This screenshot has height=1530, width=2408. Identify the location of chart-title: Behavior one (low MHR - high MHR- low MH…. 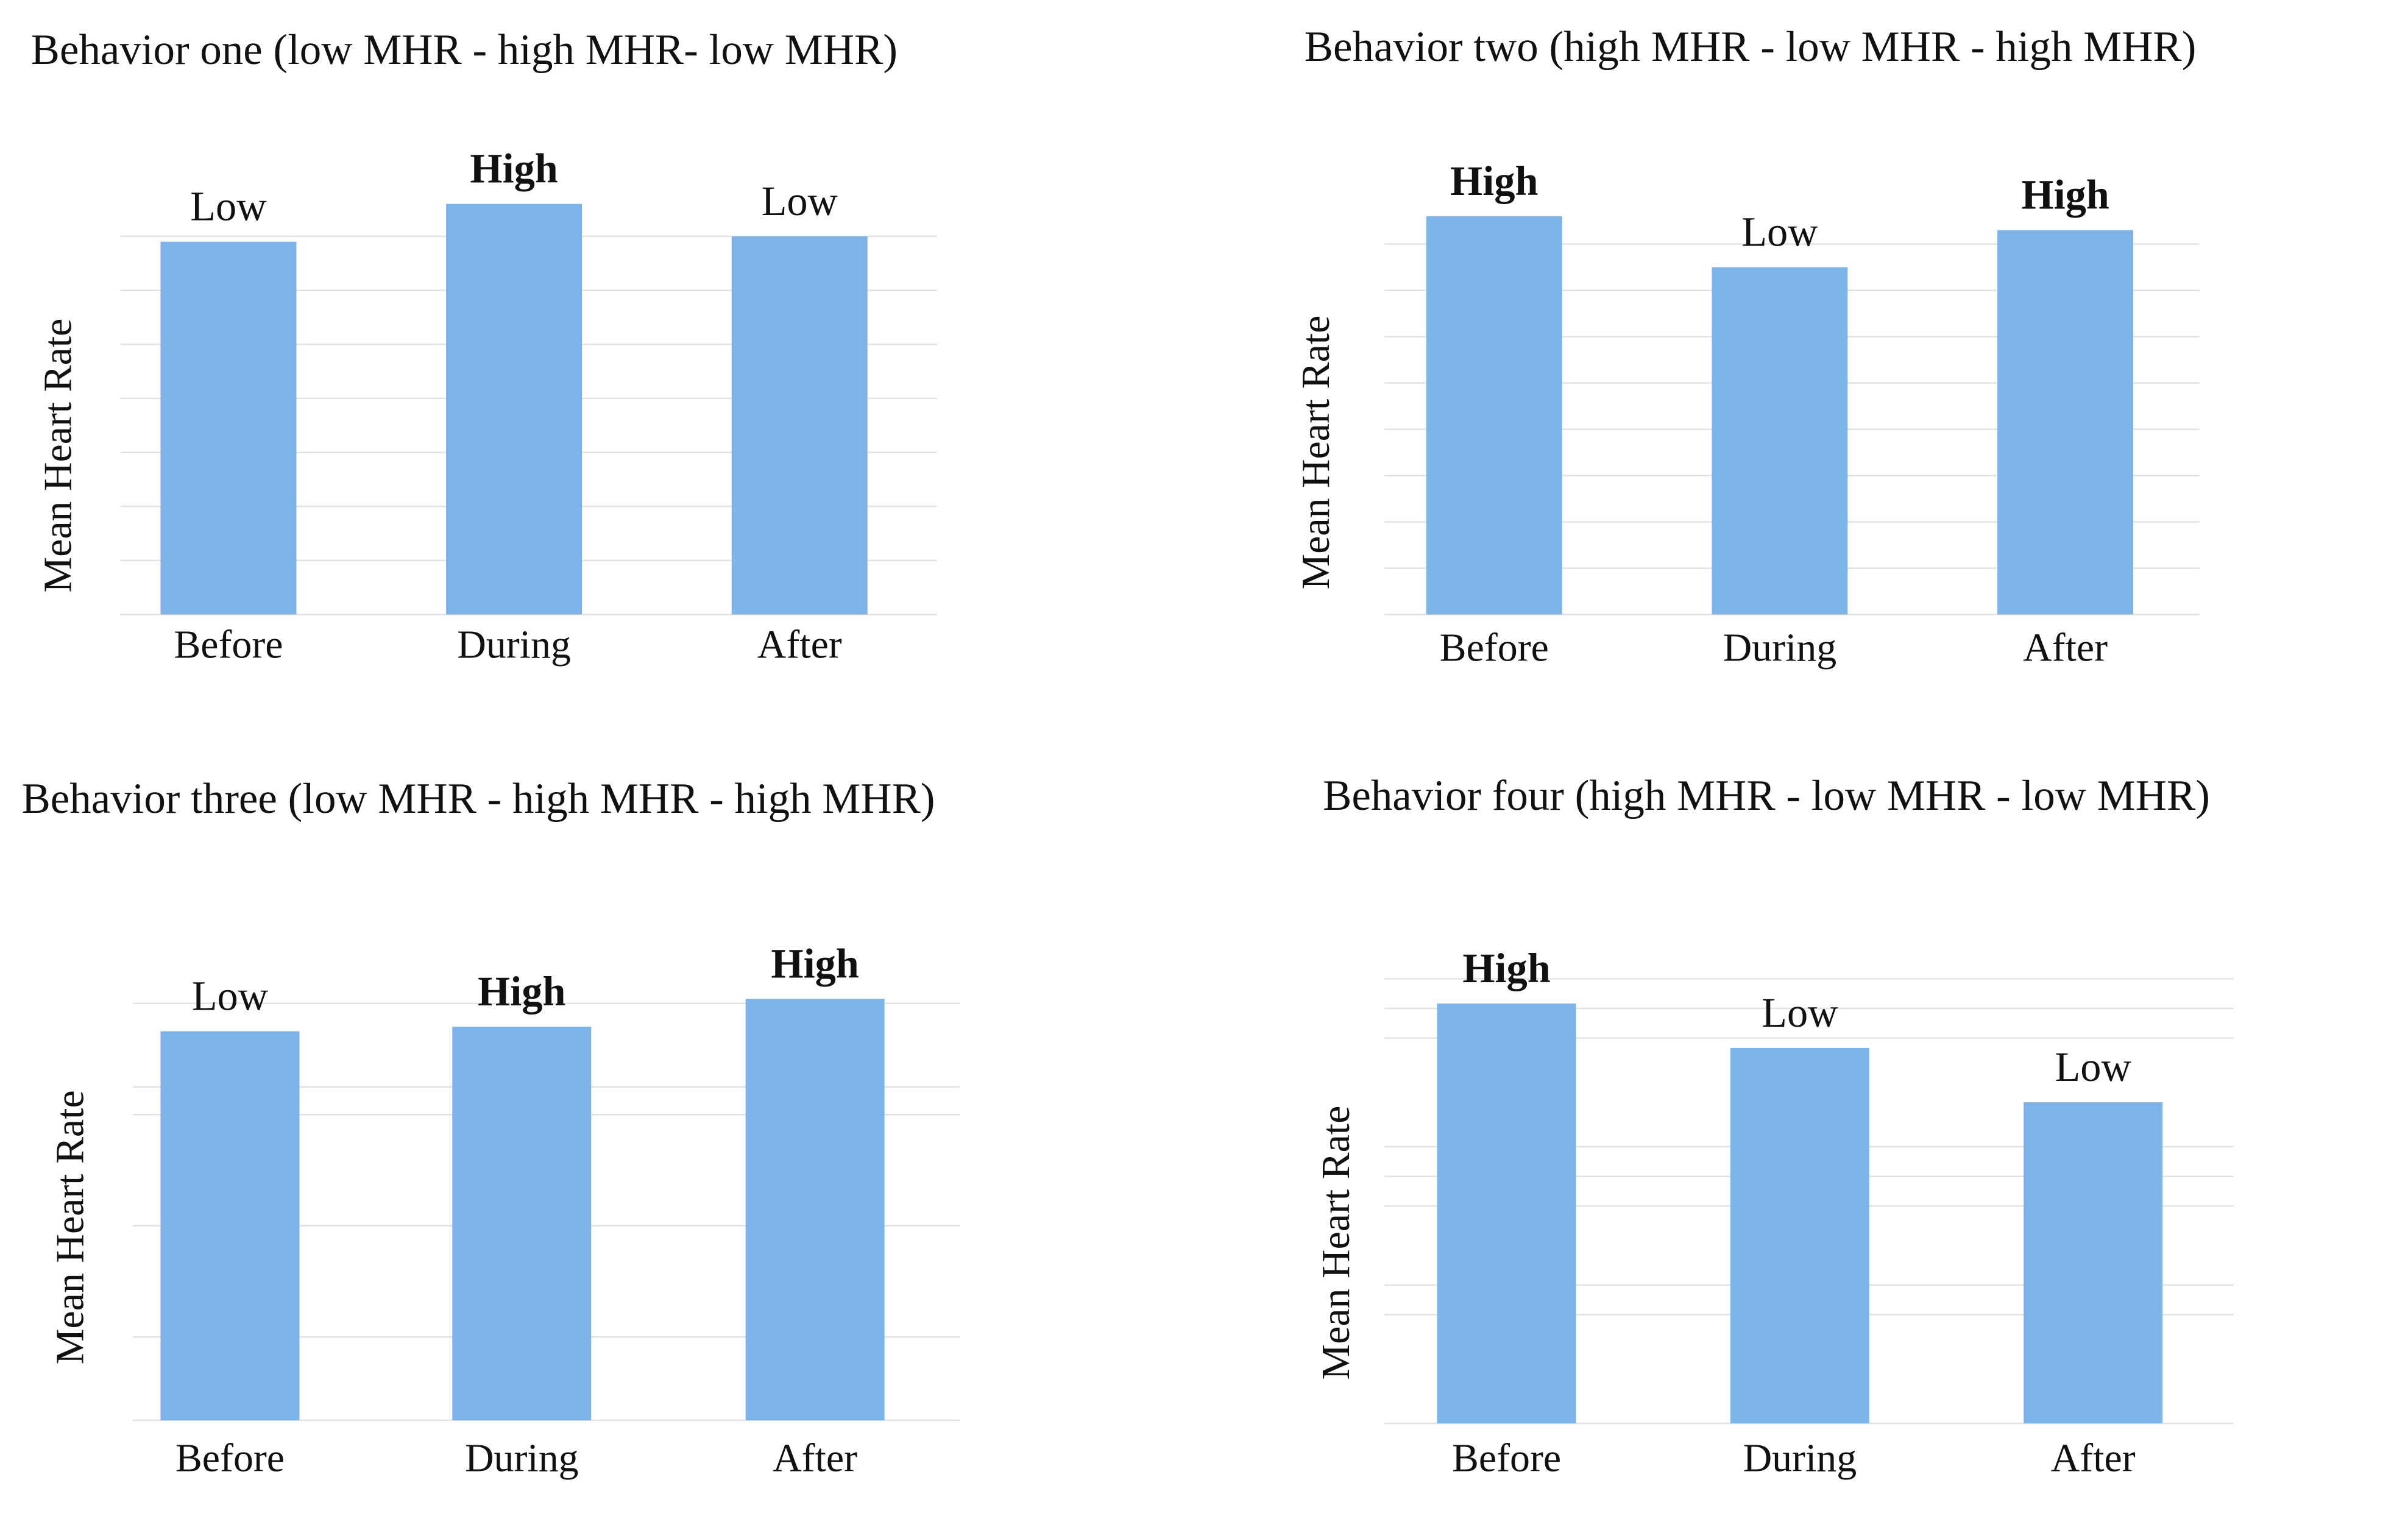
(465, 50).